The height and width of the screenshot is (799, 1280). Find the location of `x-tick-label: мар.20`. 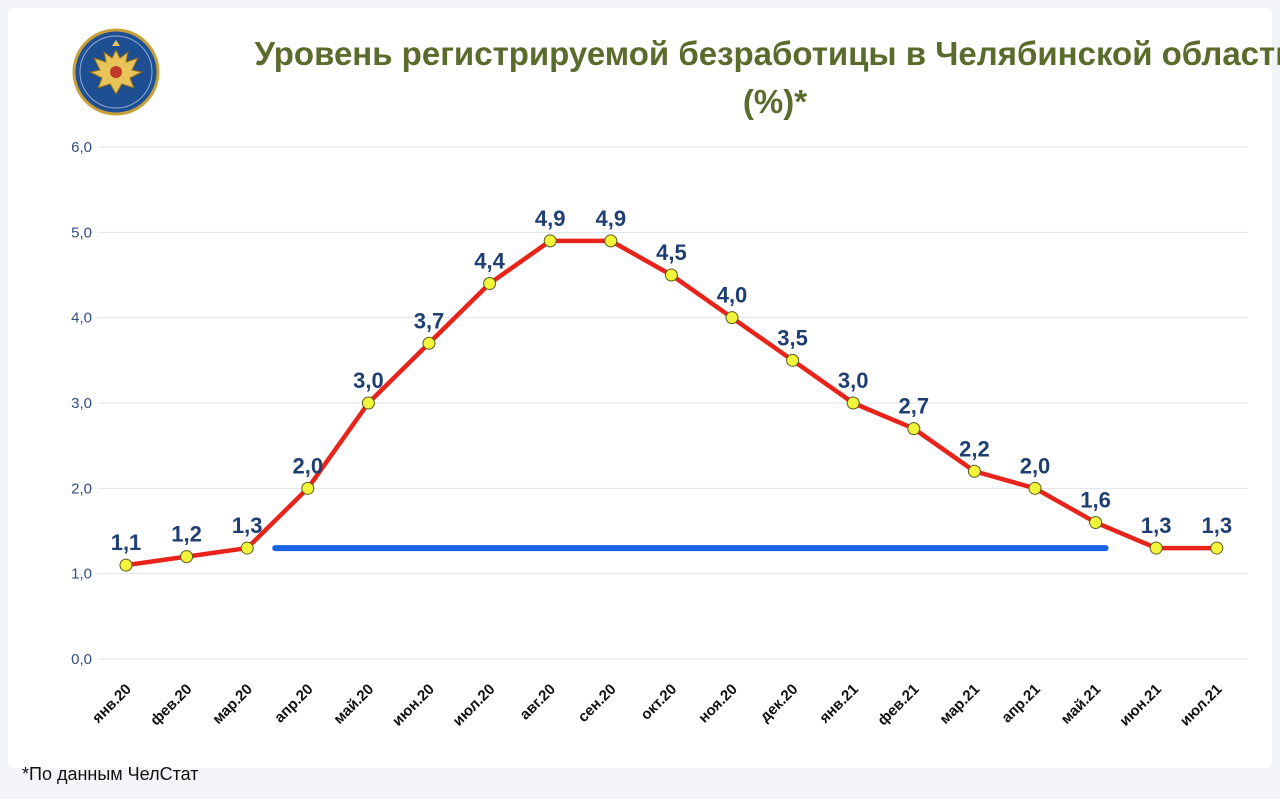

x-tick-label: мар.20 is located at coordinates (232, 704).